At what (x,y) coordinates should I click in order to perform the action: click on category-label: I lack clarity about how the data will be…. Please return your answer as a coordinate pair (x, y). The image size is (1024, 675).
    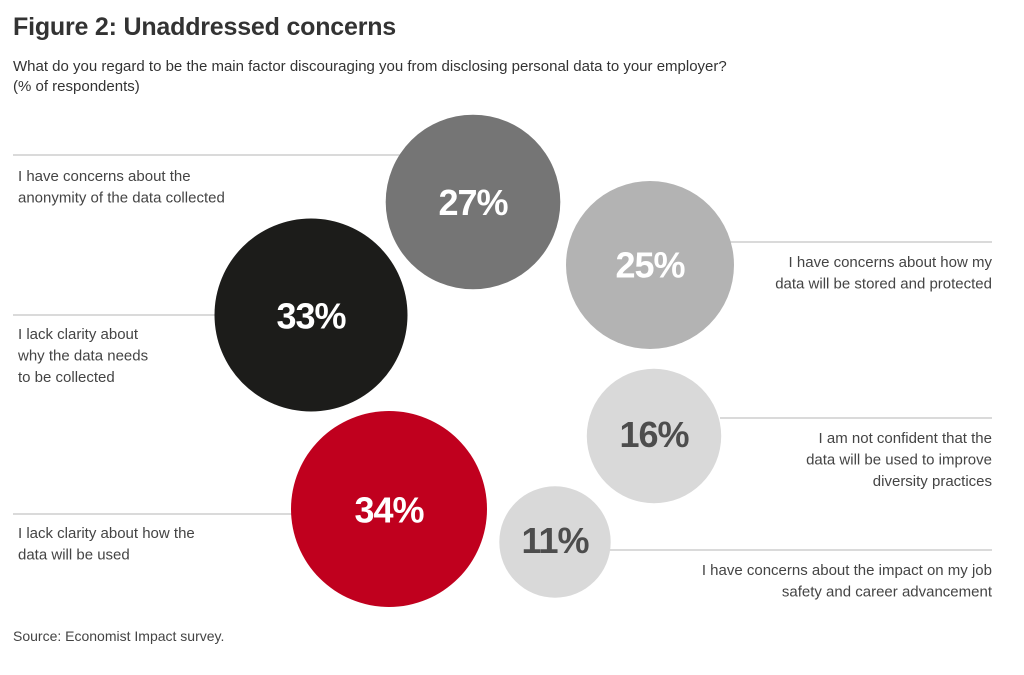
    Looking at the image, I should click on (106, 544).